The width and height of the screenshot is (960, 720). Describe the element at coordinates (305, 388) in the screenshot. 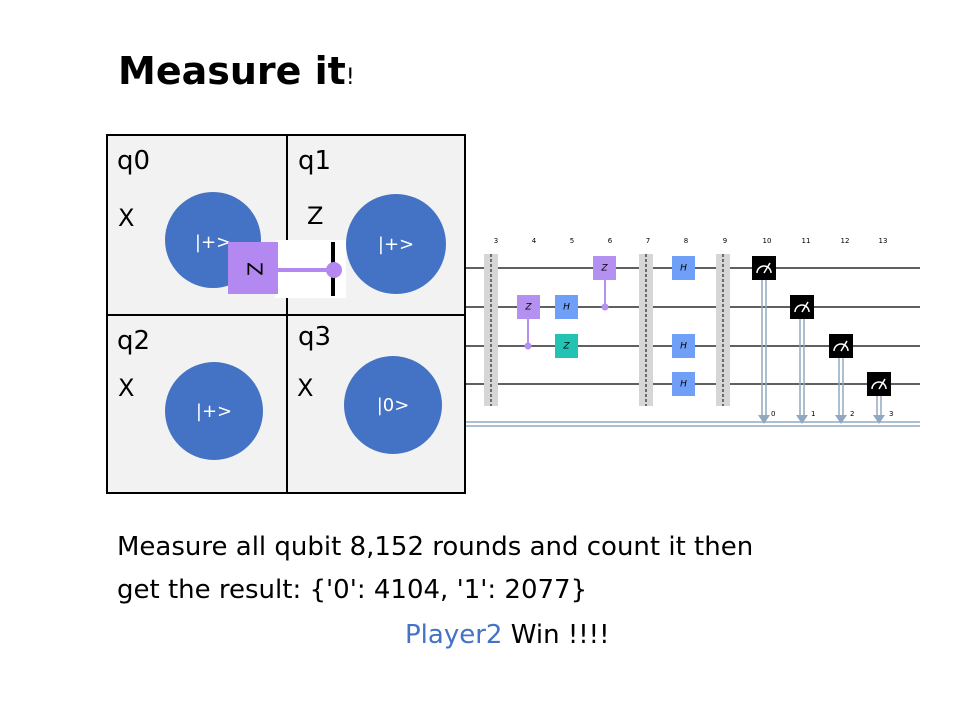

I see `gate-label-q3: X` at that location.